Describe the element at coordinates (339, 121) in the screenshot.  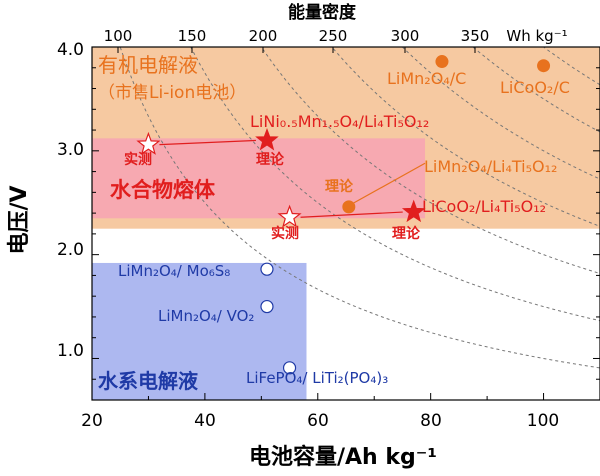
I see `point-label: LiNi₀.₅Mn₁.₅O₄/Li₄Ti₅O₁₂` at that location.